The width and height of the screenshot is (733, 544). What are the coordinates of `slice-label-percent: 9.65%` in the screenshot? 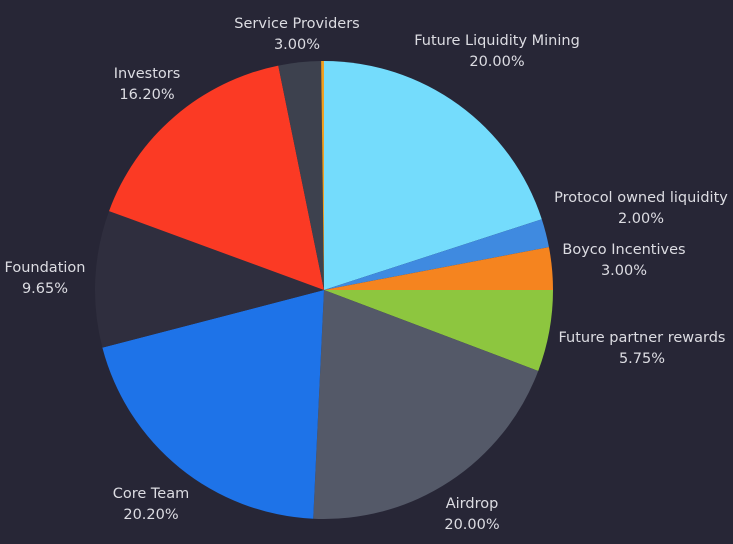 It's located at (45, 289).